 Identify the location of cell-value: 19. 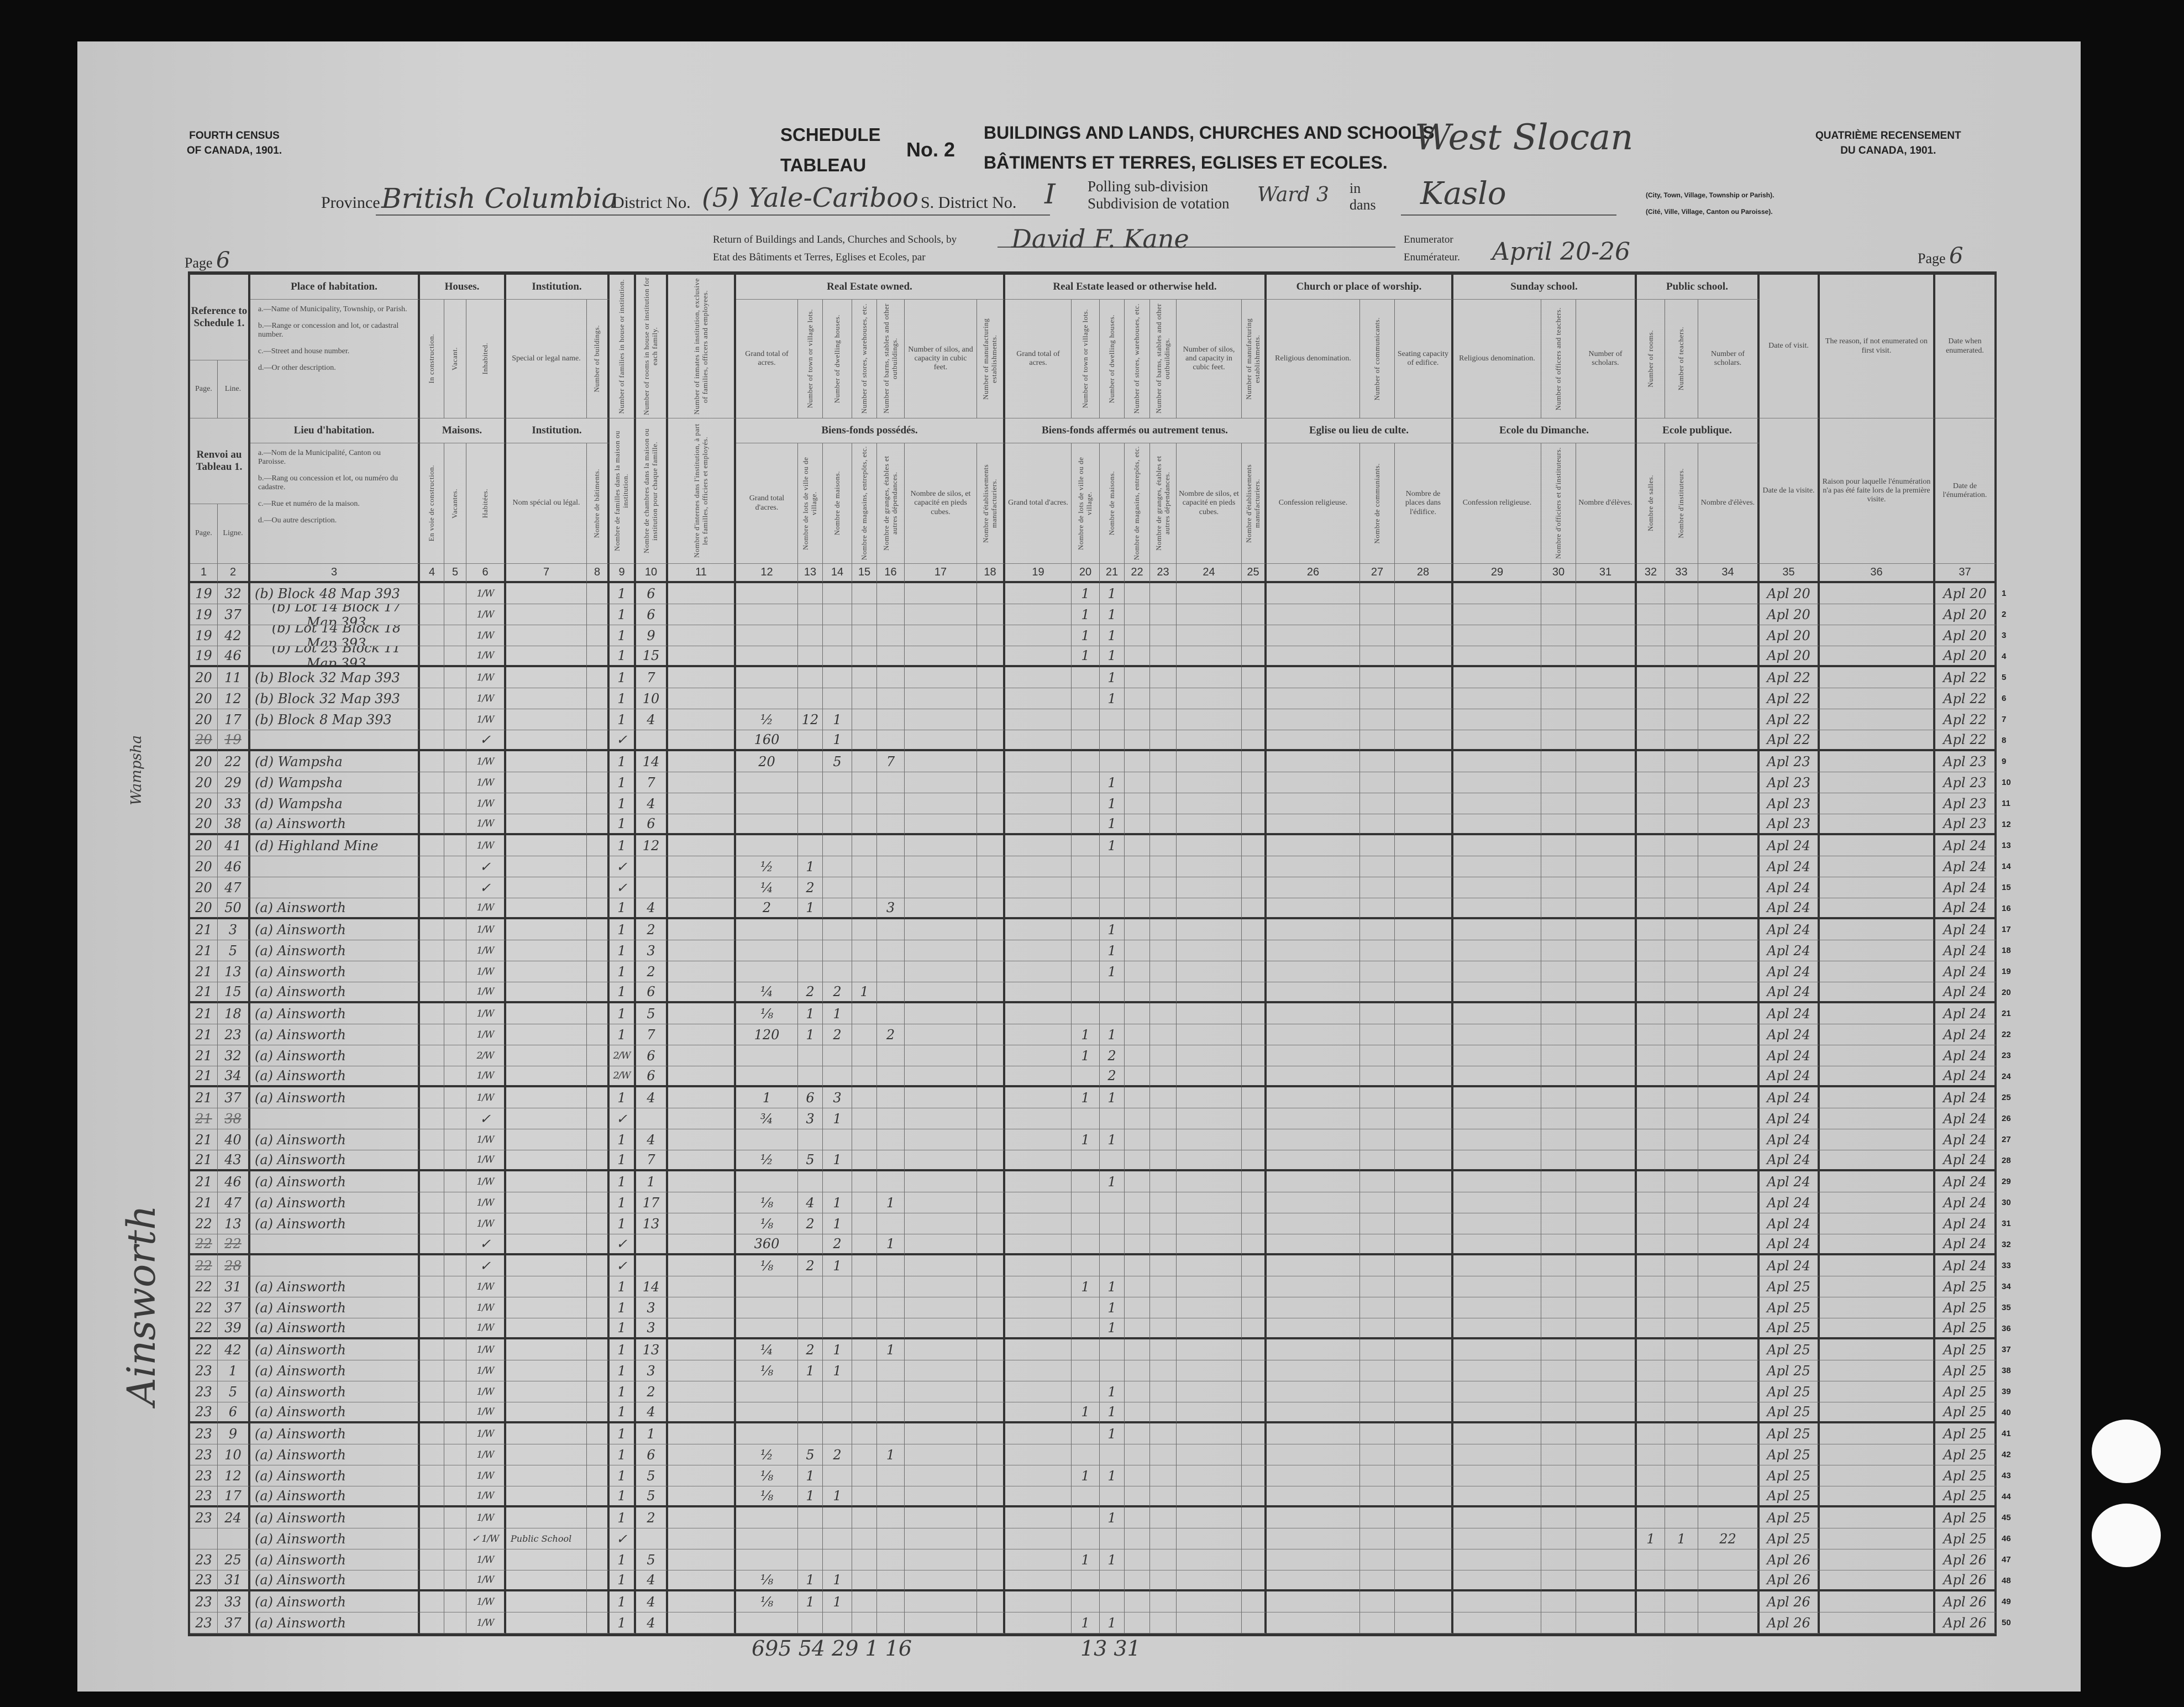
(204, 655).